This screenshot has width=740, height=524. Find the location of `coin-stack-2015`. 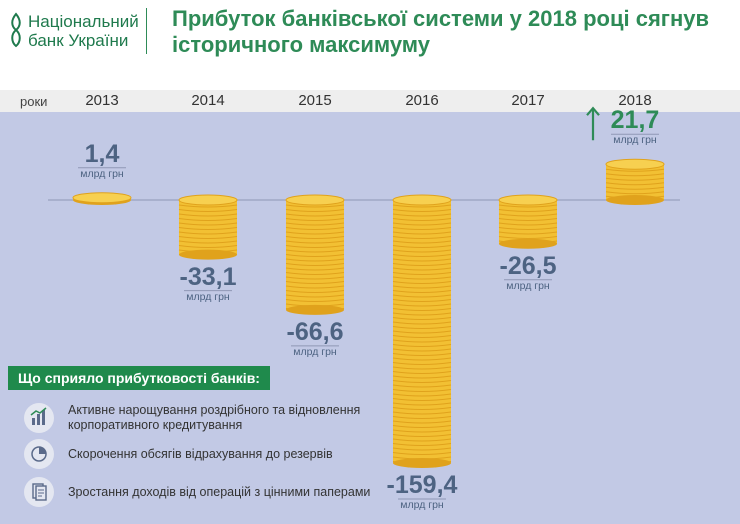

coin-stack-2015 is located at coordinates (315, 254).